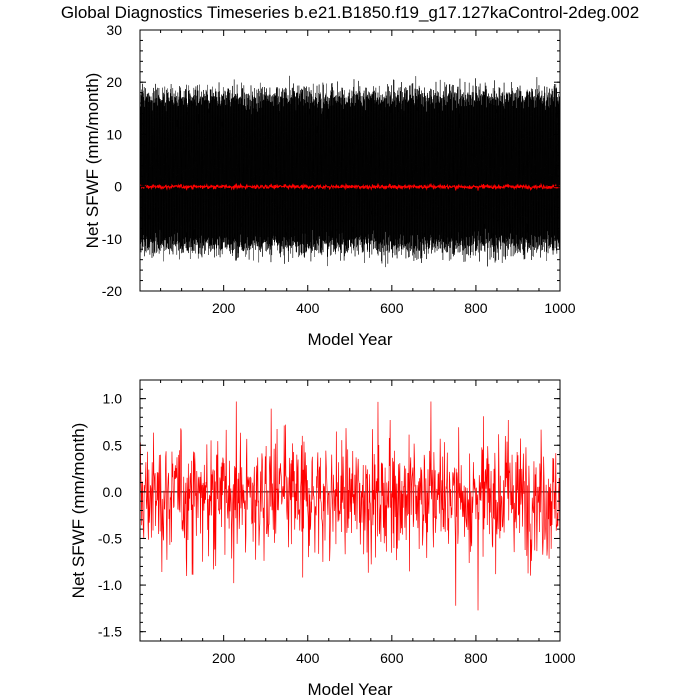  I want to click on bottom-x-tick-label: 800, so click(476, 658).